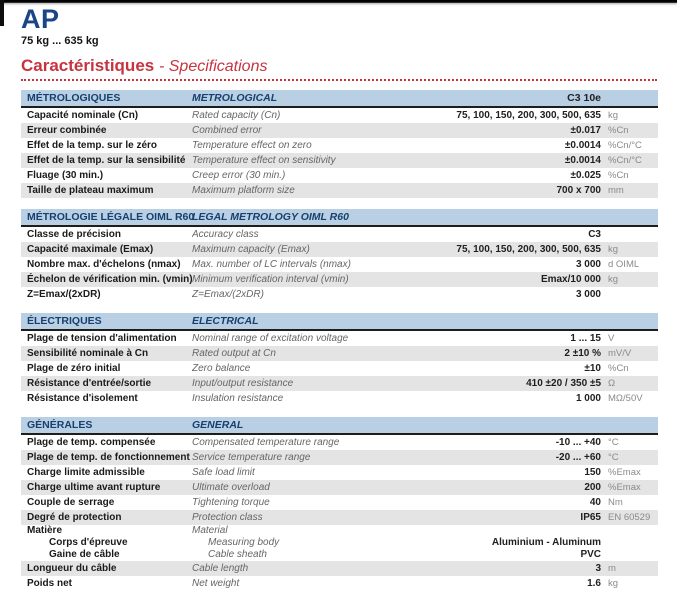  What do you see at coordinates (338, 1) in the screenshot?
I see `page-top-edge` at bounding box center [338, 1].